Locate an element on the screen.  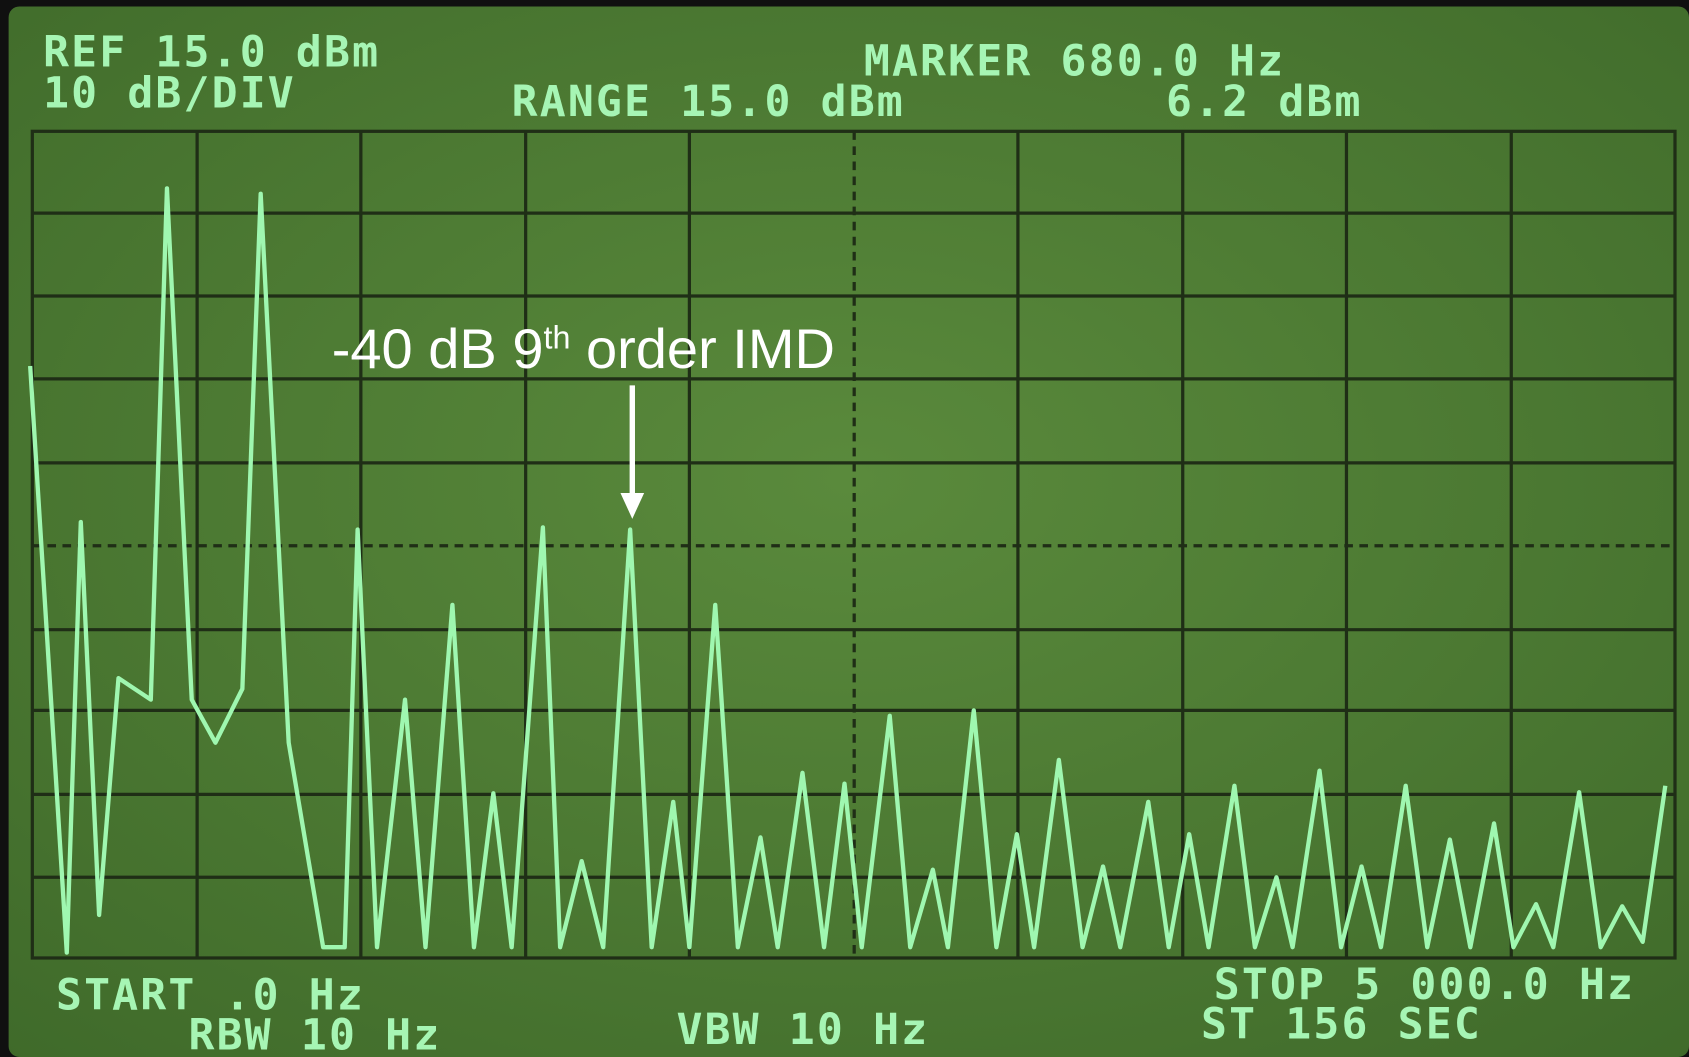
marker-level: 6.2 dBm is located at coordinates (1264, 102).